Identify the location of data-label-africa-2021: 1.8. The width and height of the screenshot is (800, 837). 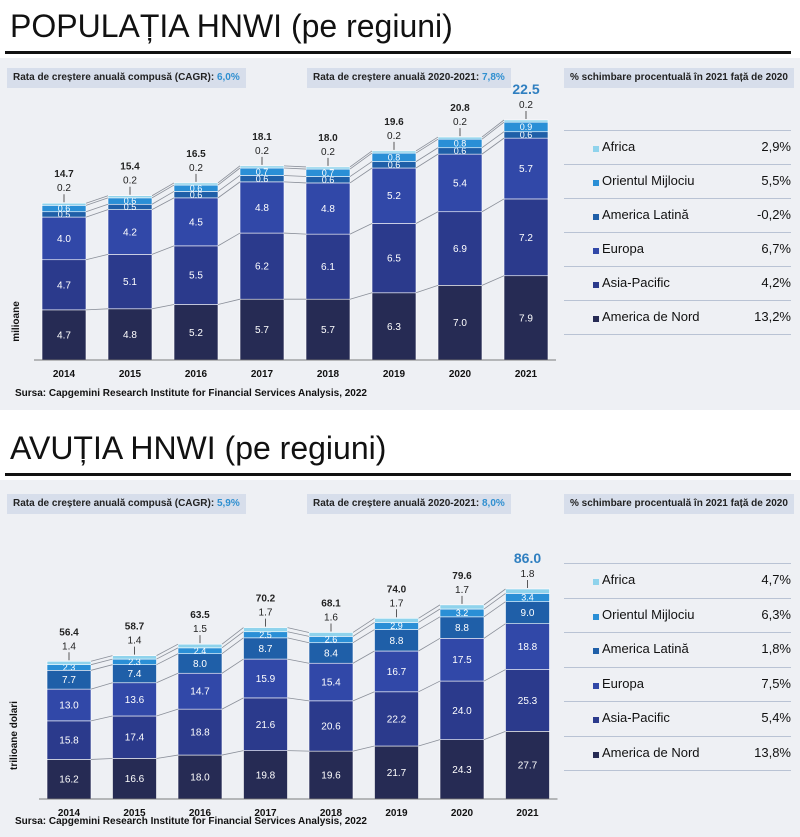
(528, 574).